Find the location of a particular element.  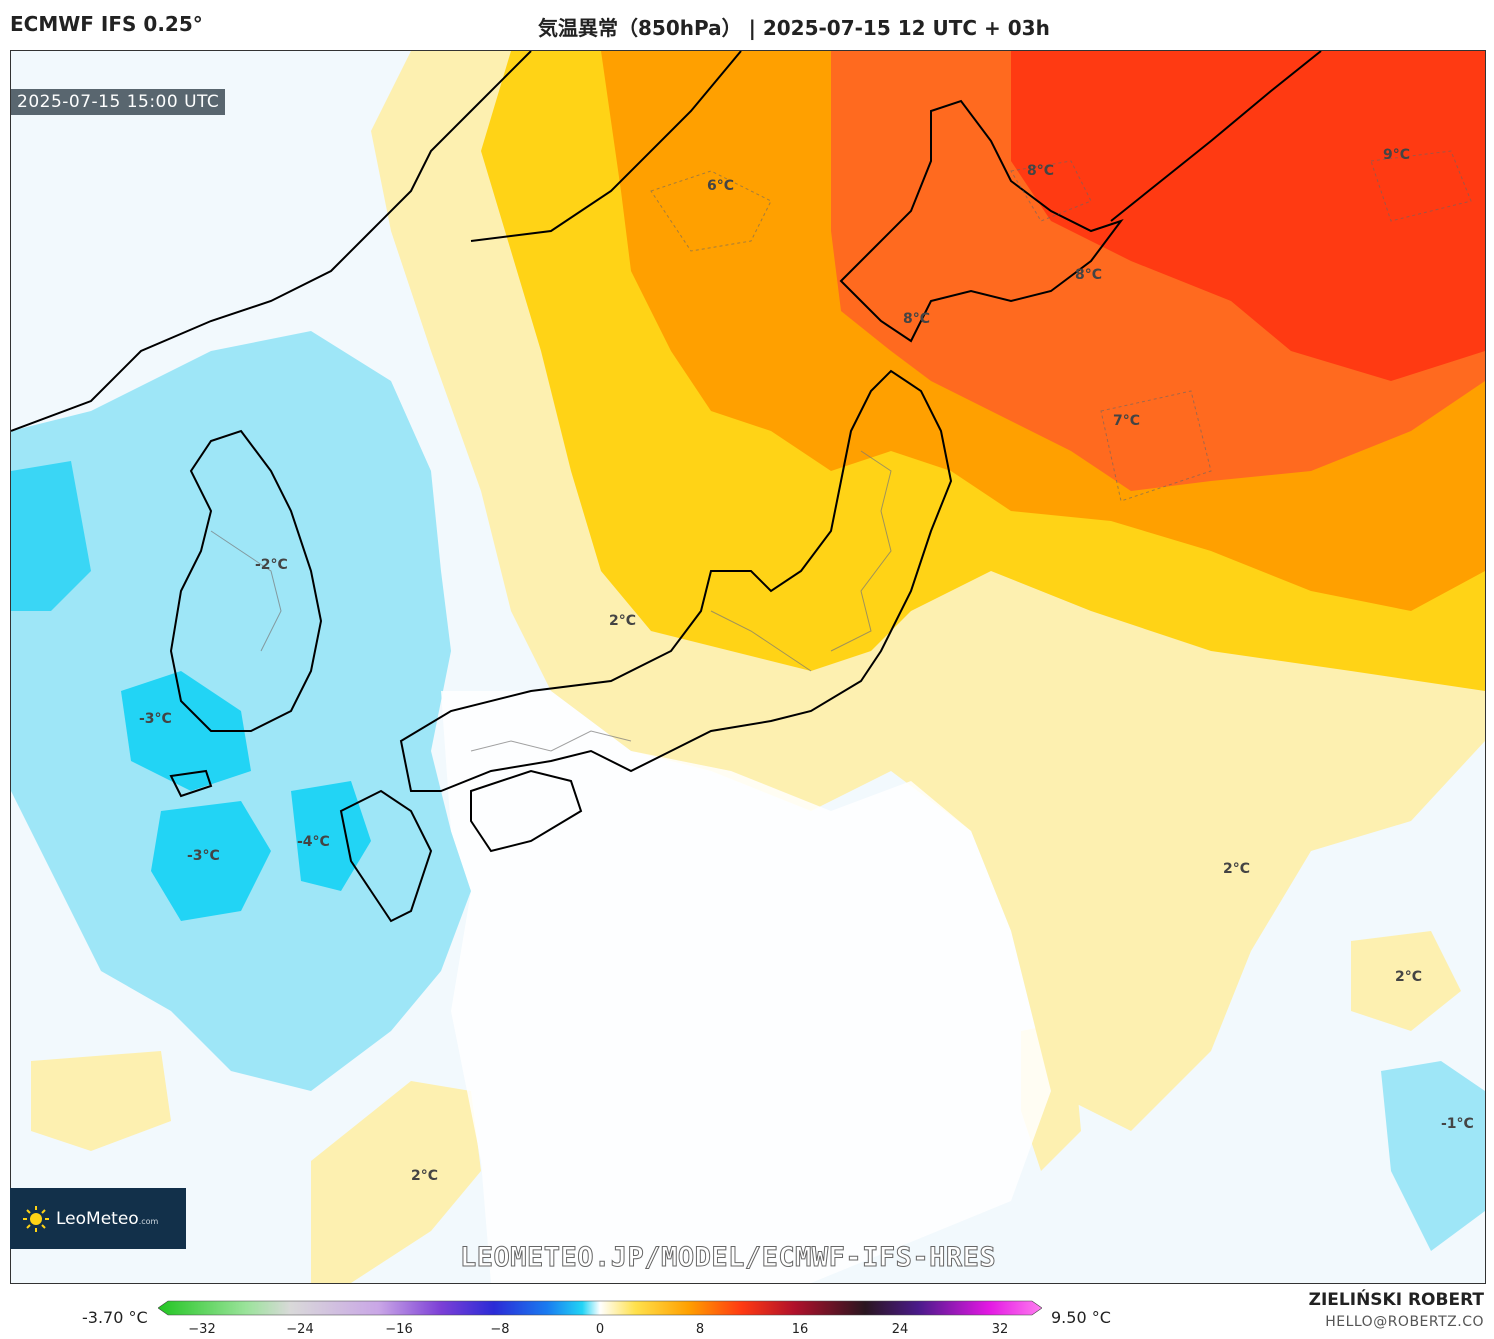

colorbar-tick: 16 is located at coordinates (800, 1329).